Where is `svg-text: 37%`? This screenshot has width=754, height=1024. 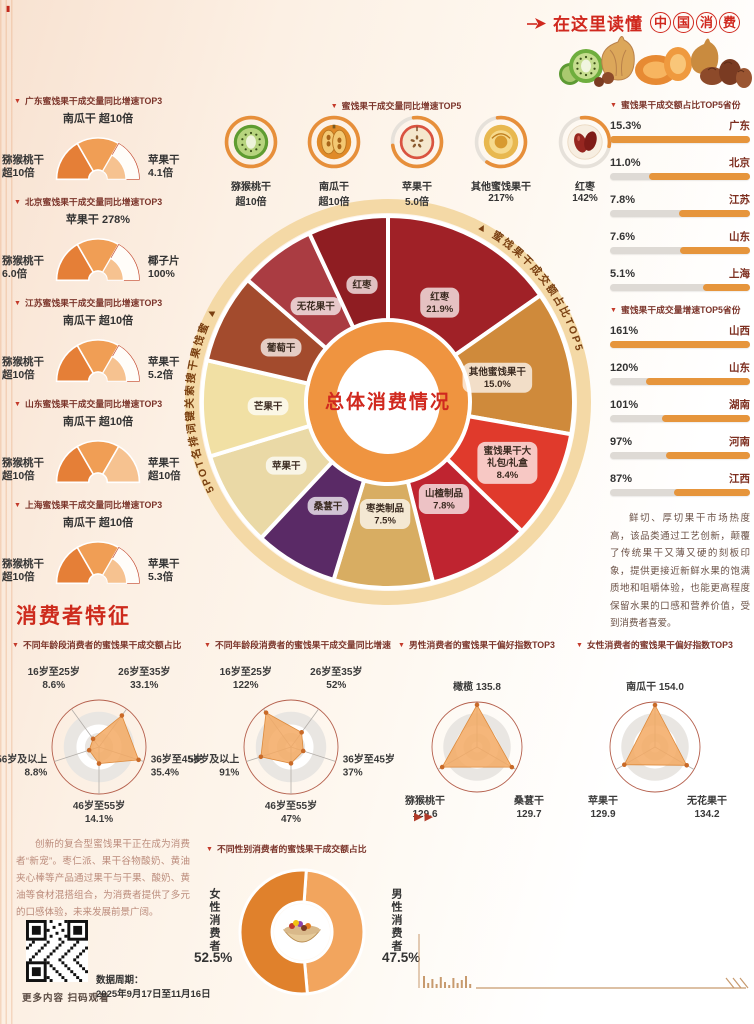
svg-text: 37% is located at coordinates (353, 773).